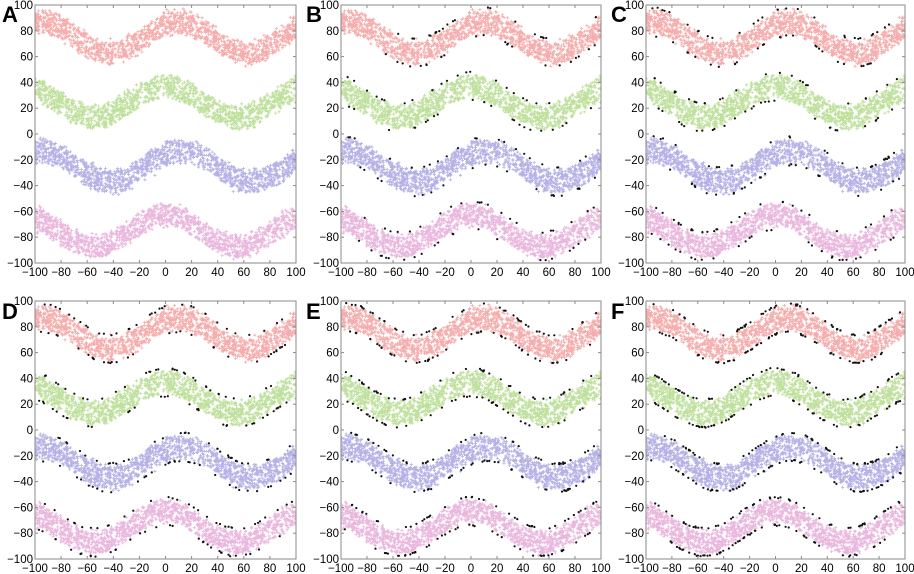 The width and height of the screenshot is (914, 574). What do you see at coordinates (26, 354) in the screenshot?
I see `y-tick-label: 60` at bounding box center [26, 354].